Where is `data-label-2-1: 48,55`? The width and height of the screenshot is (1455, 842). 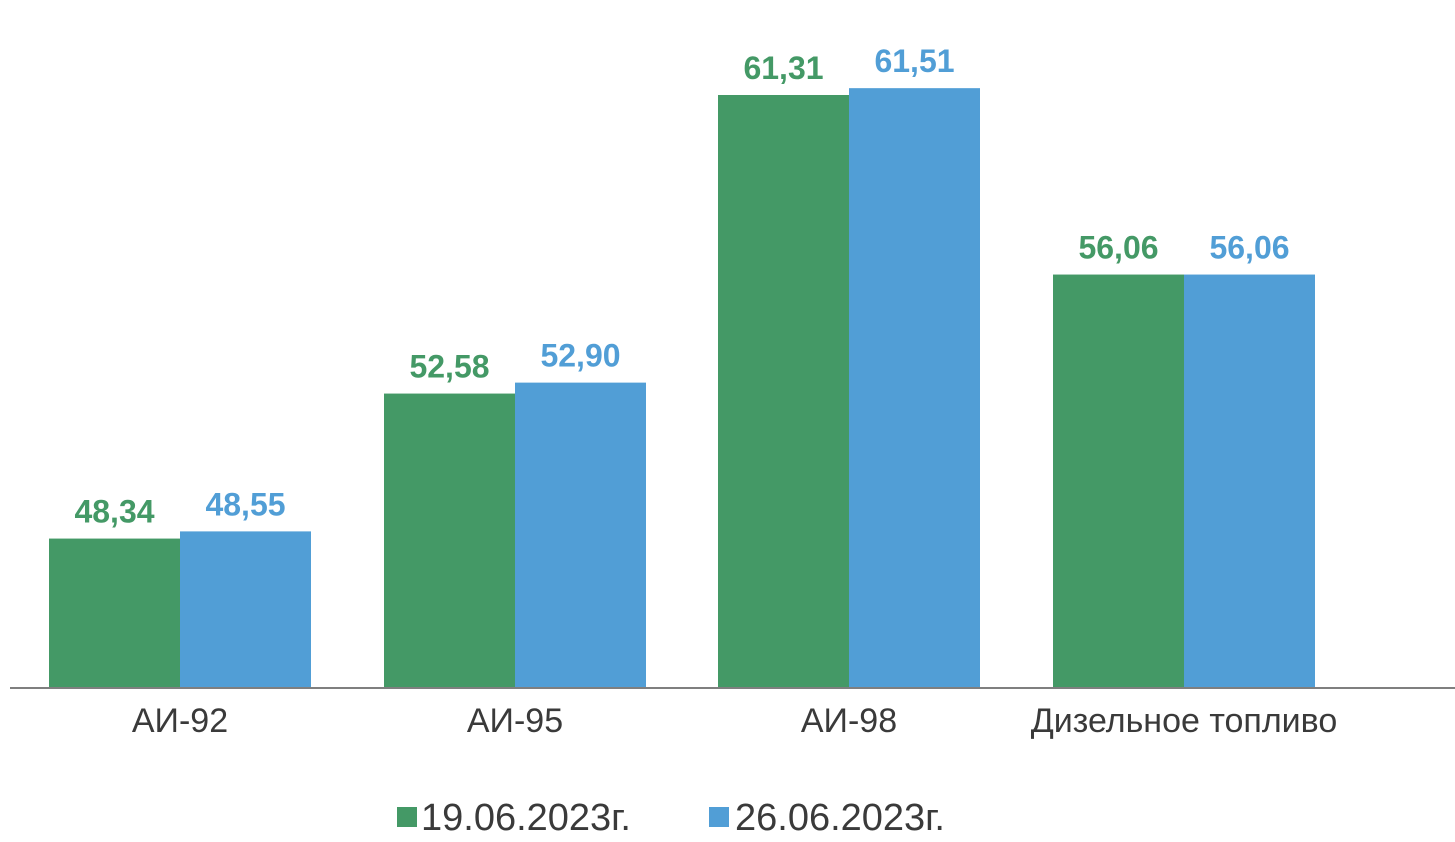
data-label-2-1: 48,55 is located at coordinates (245, 504).